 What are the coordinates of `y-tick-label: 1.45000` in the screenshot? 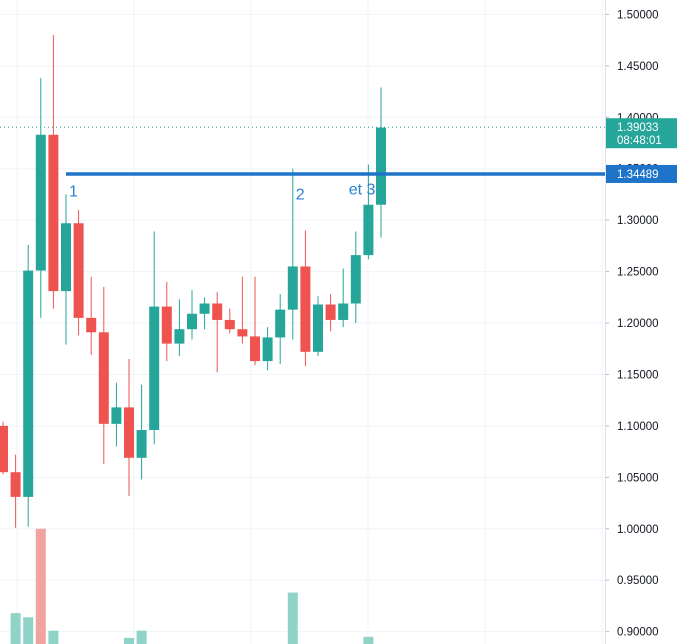 It's located at (638, 67).